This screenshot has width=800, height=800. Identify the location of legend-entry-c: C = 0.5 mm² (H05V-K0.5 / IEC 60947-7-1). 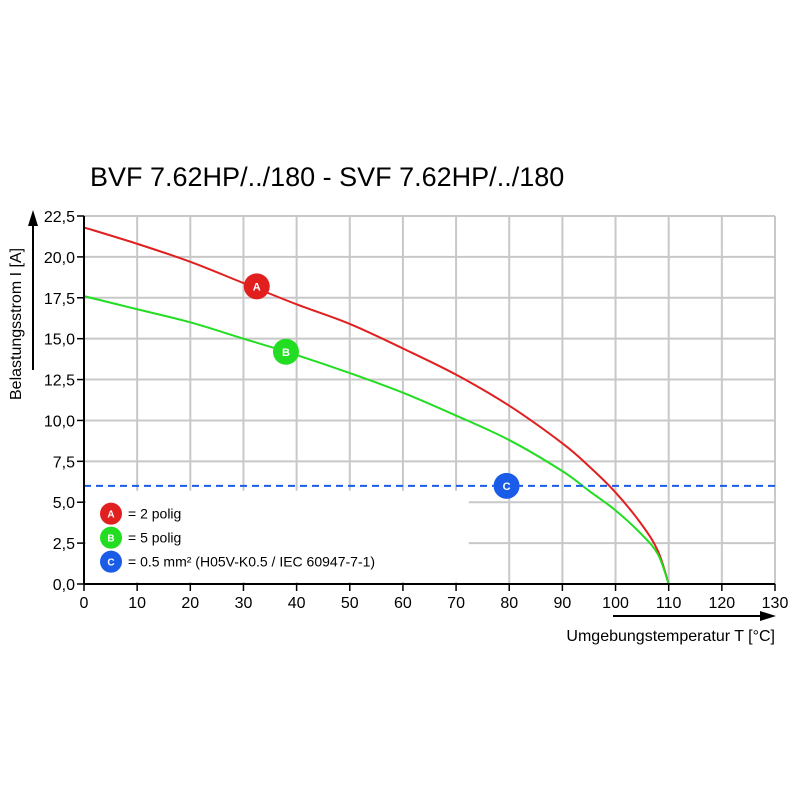
(237, 561).